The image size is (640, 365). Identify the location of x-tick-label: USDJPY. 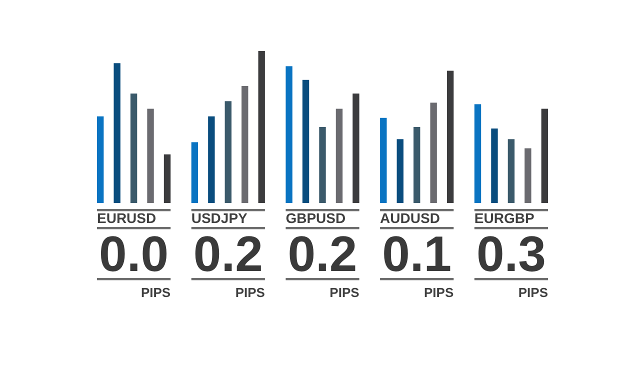
(219, 218).